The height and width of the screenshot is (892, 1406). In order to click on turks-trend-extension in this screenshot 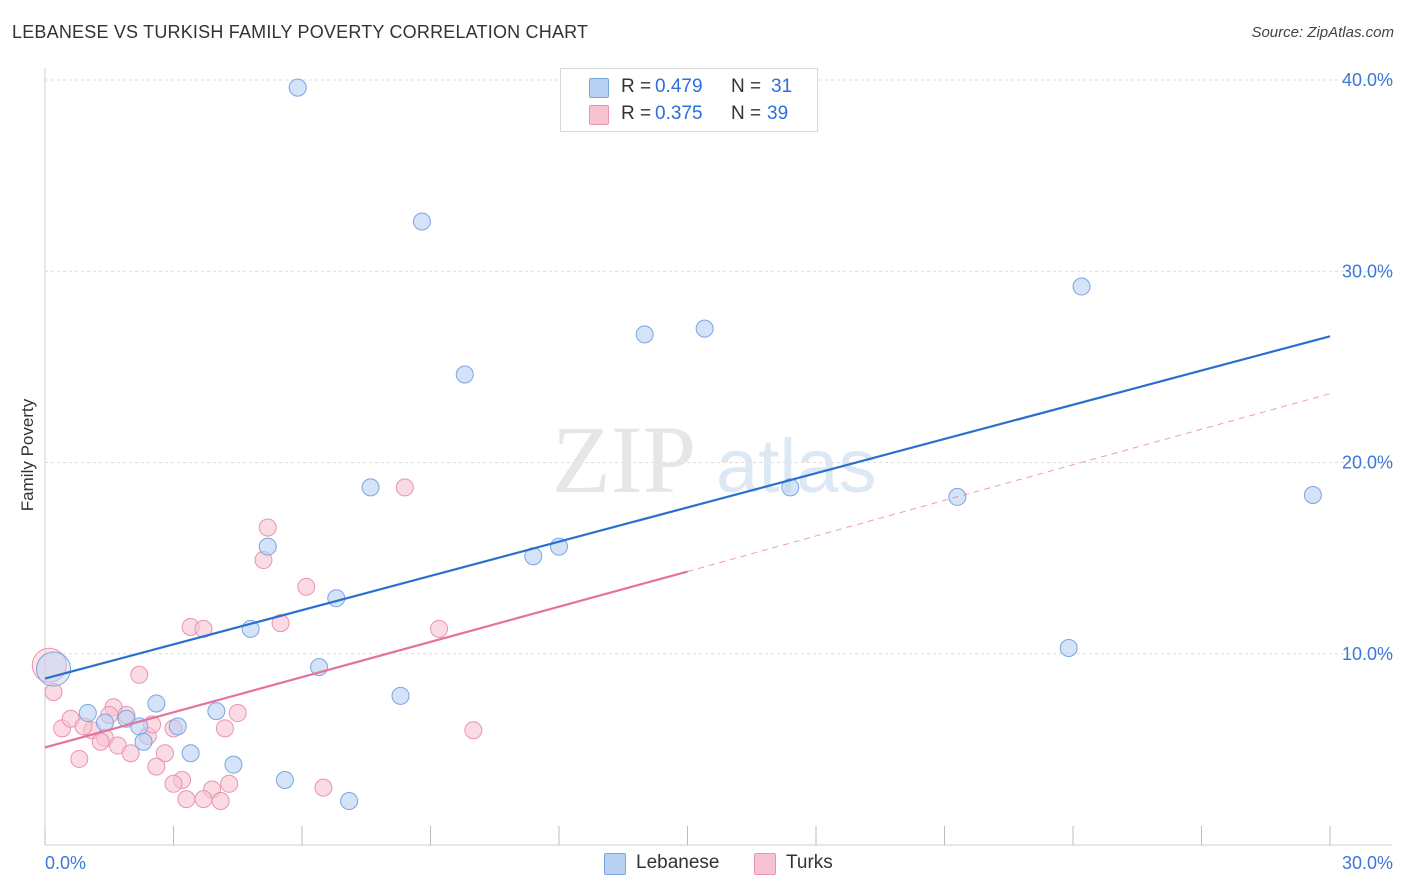, I will do `click(1009, 482)`.